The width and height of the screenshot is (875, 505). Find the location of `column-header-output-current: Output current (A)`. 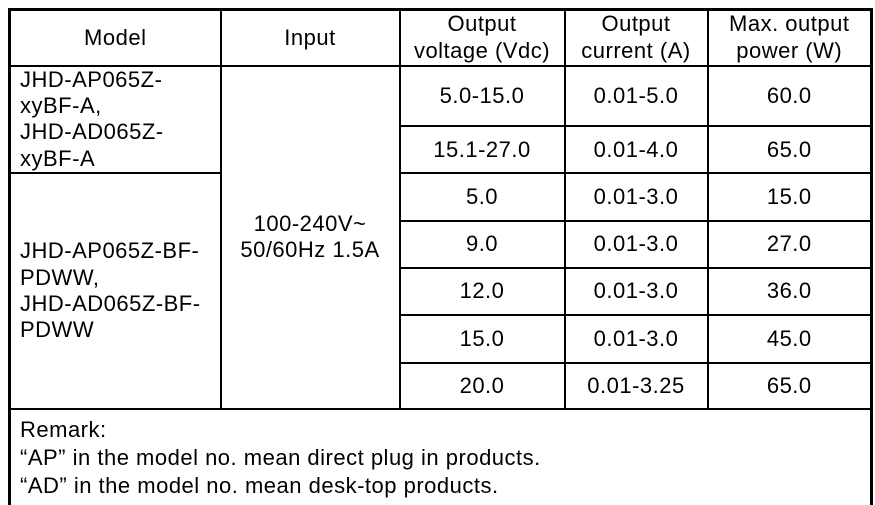

column-header-output-current: Output current (A) is located at coordinates (636, 37).